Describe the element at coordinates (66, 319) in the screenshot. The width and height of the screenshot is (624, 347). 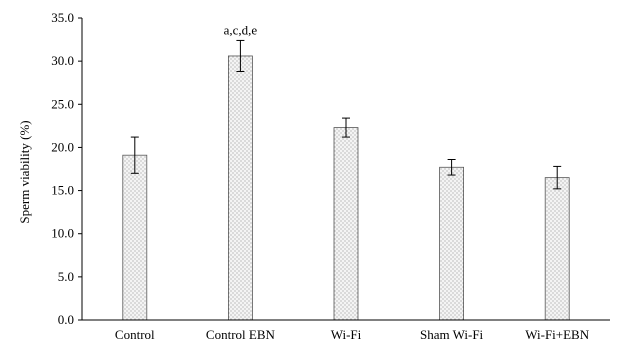
I see `y-tick-label: 0.0` at that location.